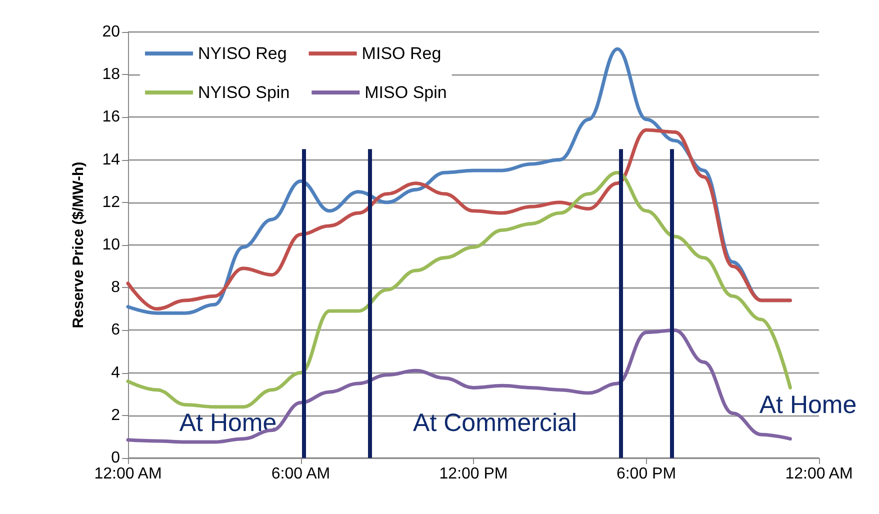 This screenshot has height=514, width=879. Describe the element at coordinates (646, 474) in the screenshot. I see `x-tick-label: 6:00 PM` at that location.